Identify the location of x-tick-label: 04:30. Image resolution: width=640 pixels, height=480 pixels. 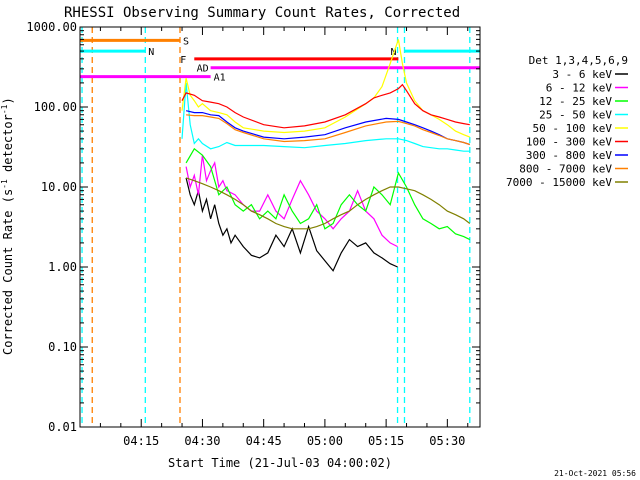
(202, 441).